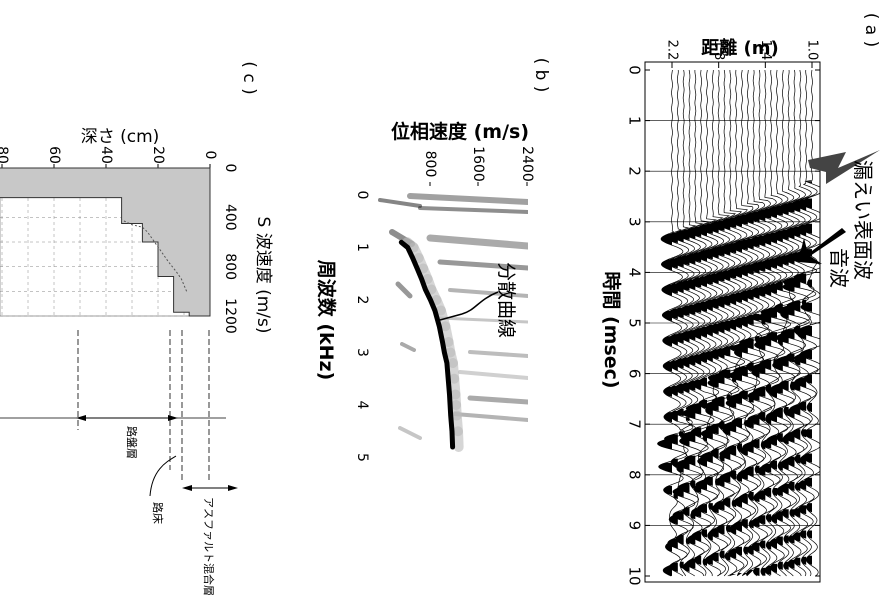 The width and height of the screenshot is (892, 603). What do you see at coordinates (765, 50) in the screenshot?
I see `panel-a-distance-tick-label: 1.4` at bounding box center [765, 50].